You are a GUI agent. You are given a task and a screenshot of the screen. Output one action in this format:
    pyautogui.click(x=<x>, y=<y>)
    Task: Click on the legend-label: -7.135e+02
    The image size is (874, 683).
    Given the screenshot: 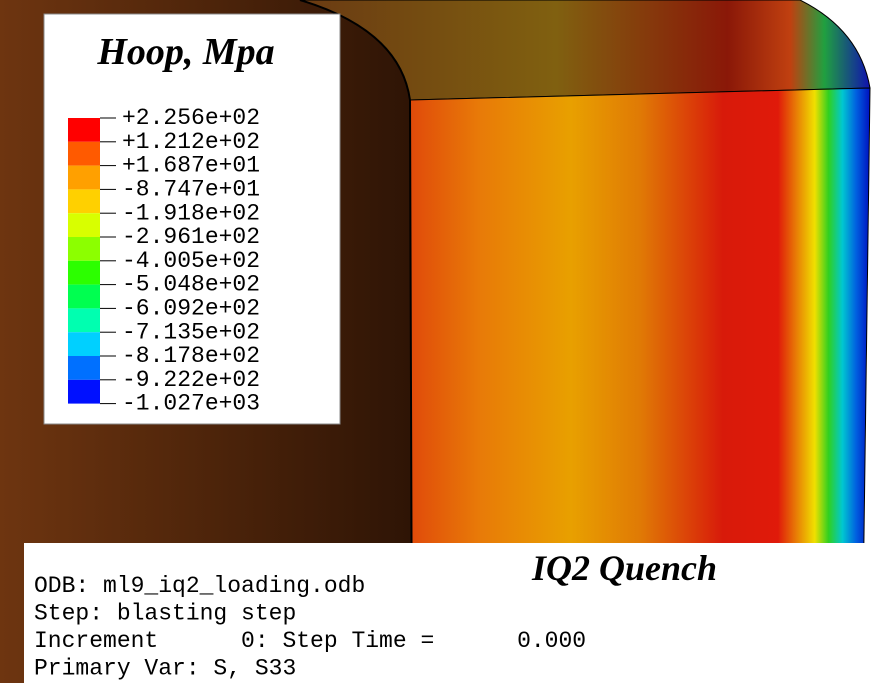 What is the action you would take?
    pyautogui.click(x=191, y=332)
    